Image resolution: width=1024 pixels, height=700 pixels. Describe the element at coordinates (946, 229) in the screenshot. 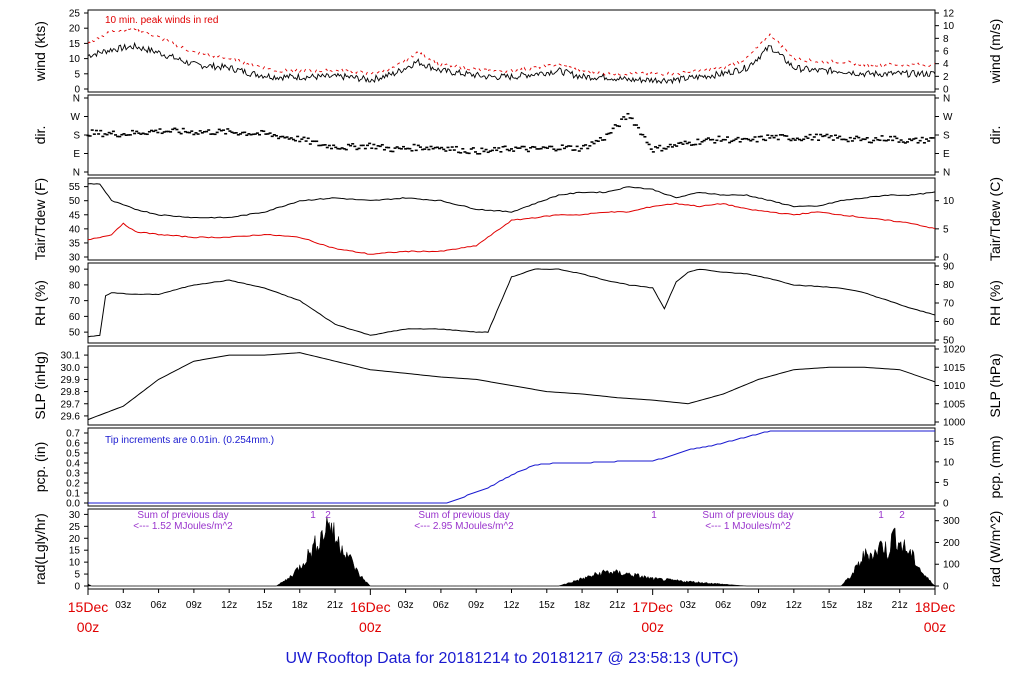

I see `temp-ytick-right: 5` at that location.